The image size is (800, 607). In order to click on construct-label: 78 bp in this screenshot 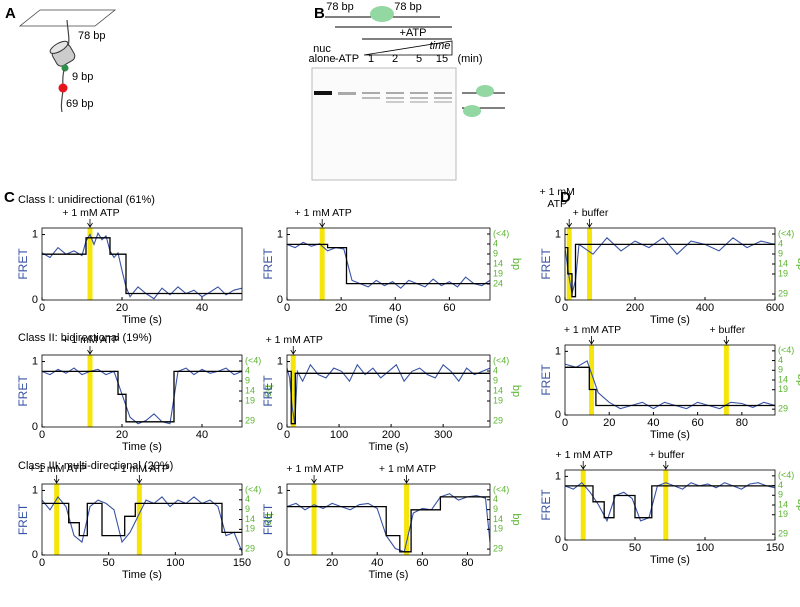, I will do `click(408, 7)`.